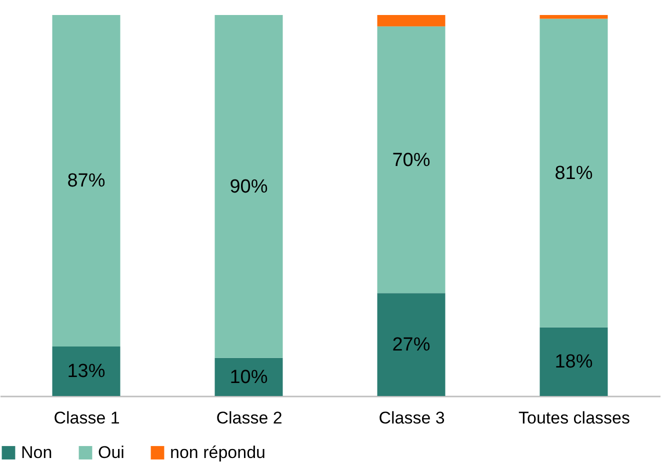 The width and height of the screenshot is (664, 463). I want to click on data-label: 10%, so click(249, 377).